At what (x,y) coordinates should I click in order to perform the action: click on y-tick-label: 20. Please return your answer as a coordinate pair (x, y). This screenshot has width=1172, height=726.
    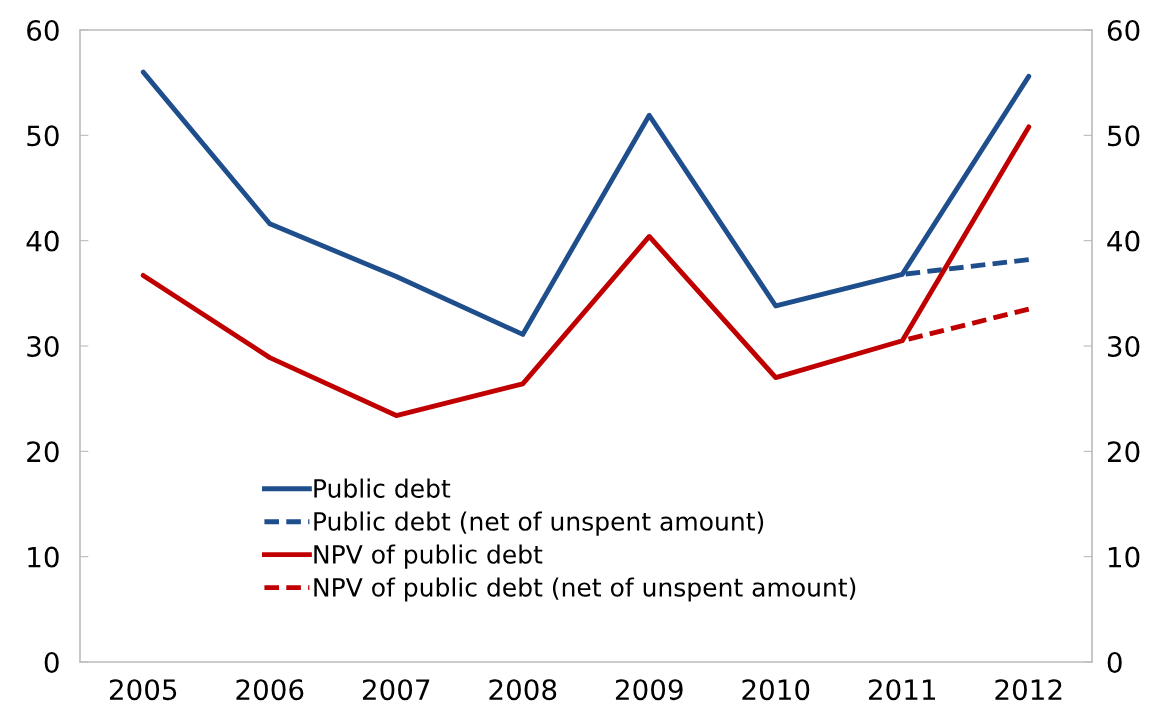
    Looking at the image, I should click on (43, 452).